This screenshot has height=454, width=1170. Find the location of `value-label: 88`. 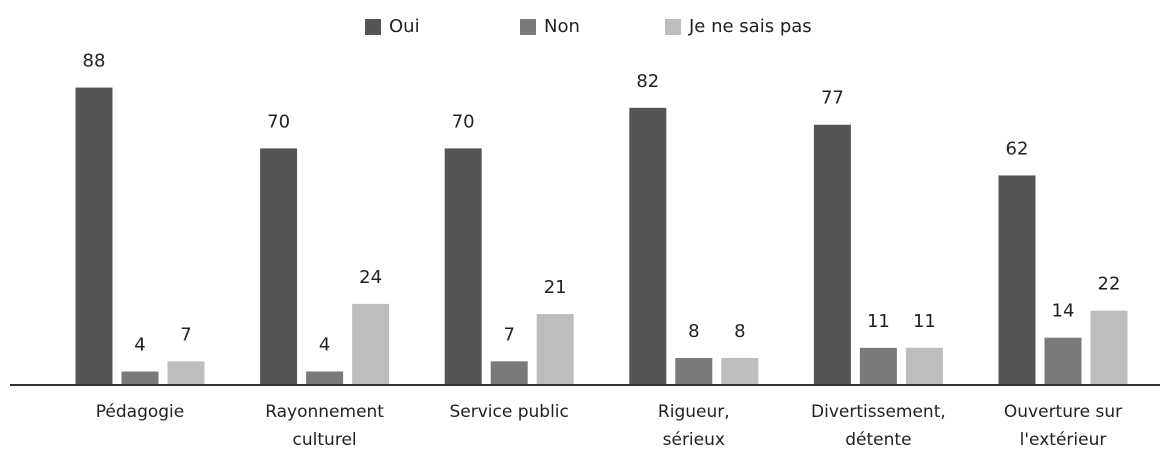

value-label: 88 is located at coordinates (94, 61).